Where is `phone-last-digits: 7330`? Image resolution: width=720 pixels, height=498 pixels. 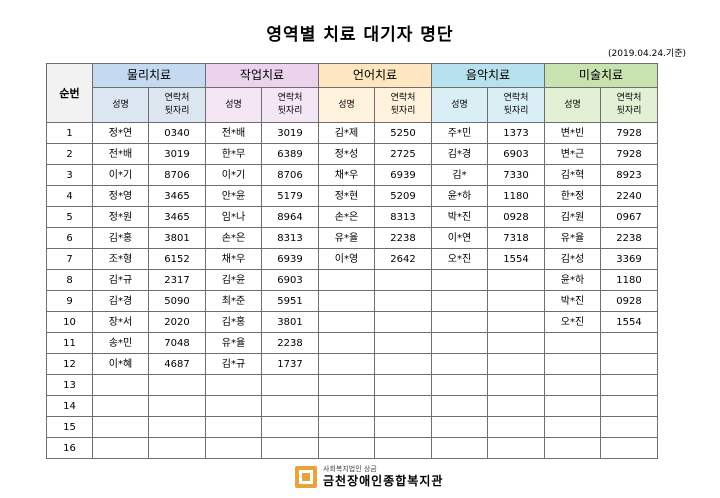
phone-last-digits: 7330 is located at coordinates (516, 175).